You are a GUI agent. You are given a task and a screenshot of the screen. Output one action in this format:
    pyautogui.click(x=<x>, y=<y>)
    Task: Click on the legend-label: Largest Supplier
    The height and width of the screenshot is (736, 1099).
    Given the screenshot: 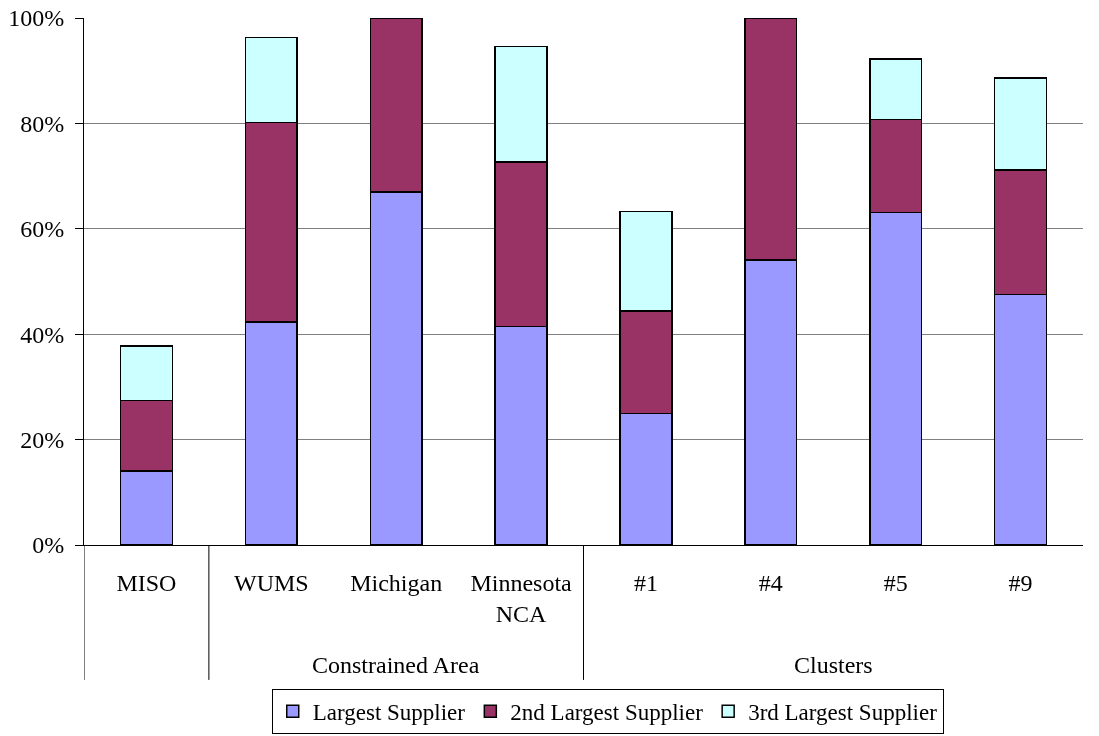 What is the action you would take?
    pyautogui.click(x=389, y=713)
    